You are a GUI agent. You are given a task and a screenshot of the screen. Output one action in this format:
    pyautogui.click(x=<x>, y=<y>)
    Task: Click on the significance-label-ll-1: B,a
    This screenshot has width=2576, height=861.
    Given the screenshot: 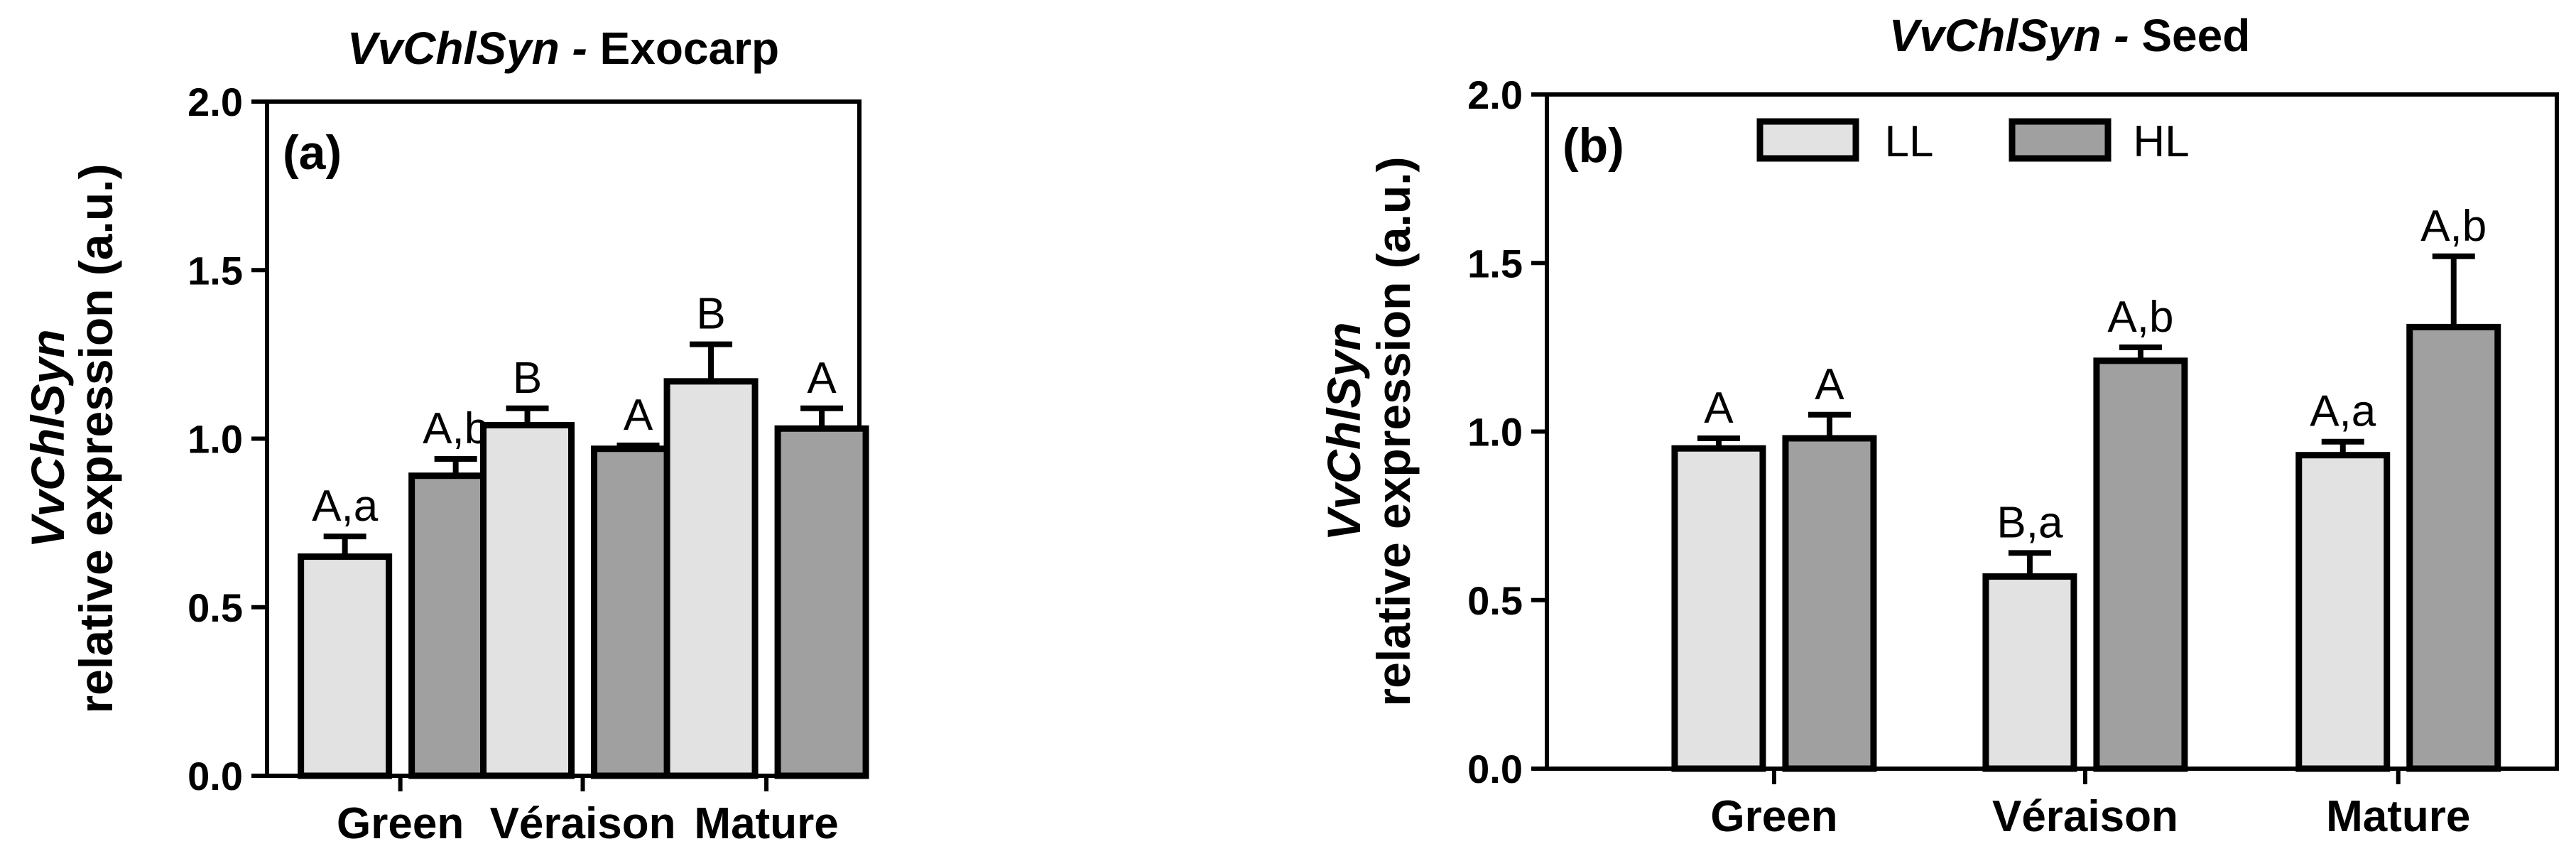 What is the action you would take?
    pyautogui.click(x=2030, y=522)
    